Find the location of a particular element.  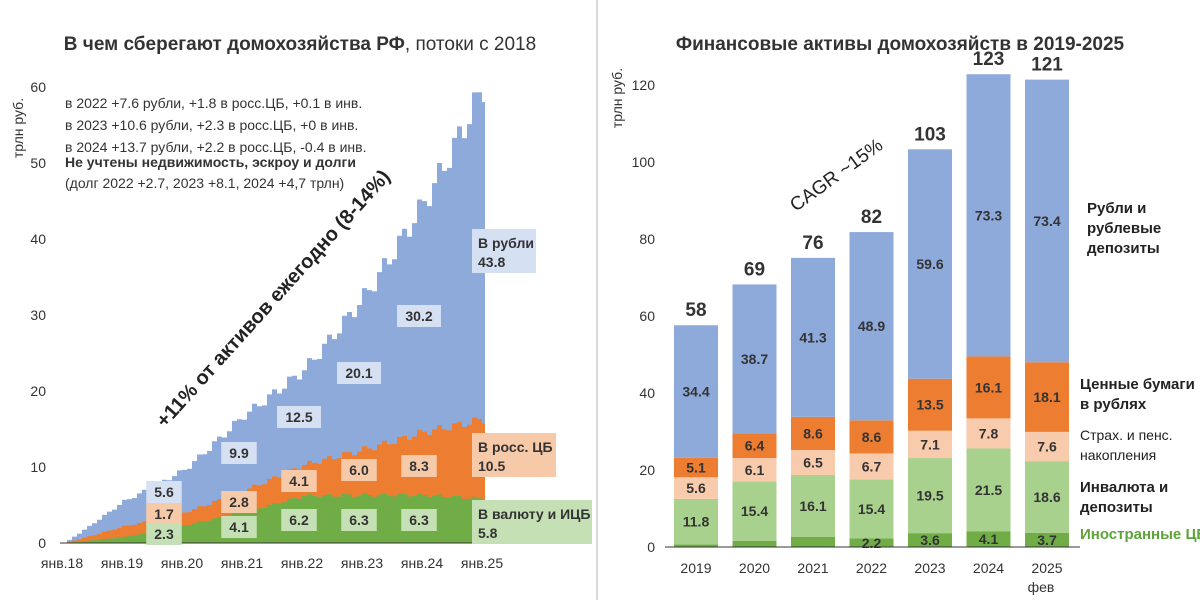

seg-insurance-label: 7.8 is located at coordinates (989, 433).